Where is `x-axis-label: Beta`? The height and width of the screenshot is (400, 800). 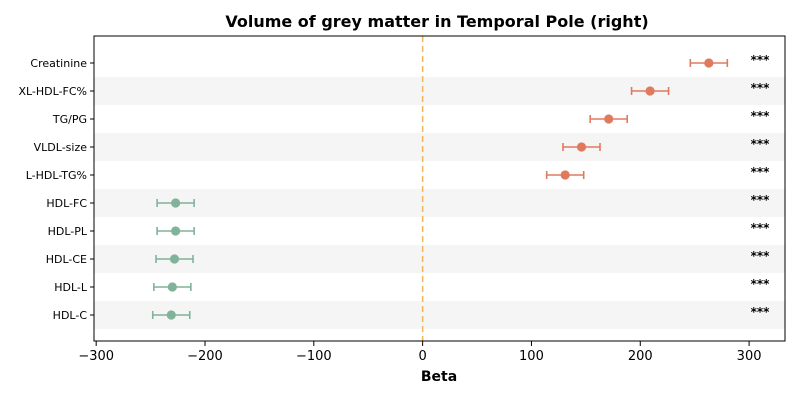
x-axis-label: Beta is located at coordinates (439, 377).